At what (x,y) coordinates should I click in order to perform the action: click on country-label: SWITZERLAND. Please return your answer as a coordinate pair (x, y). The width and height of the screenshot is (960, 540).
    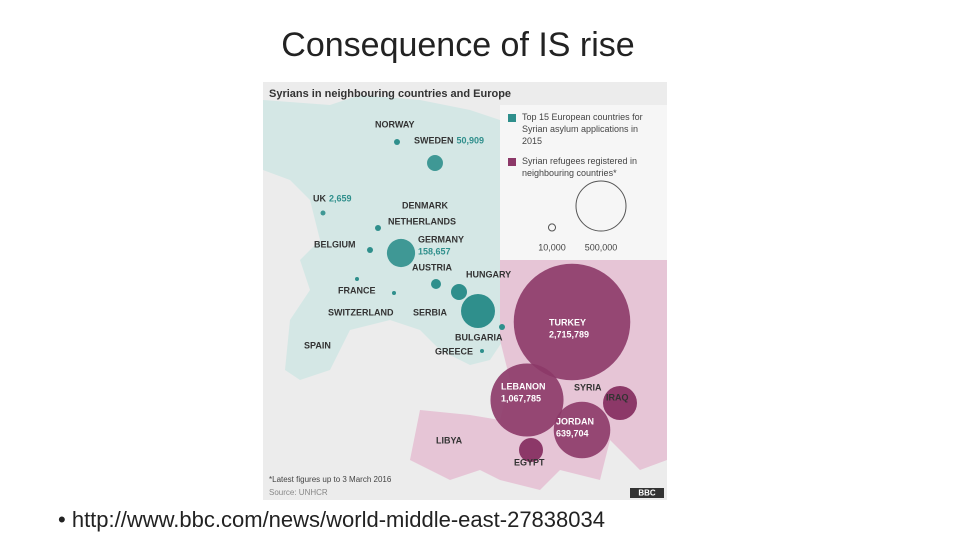
    Looking at the image, I should click on (361, 312).